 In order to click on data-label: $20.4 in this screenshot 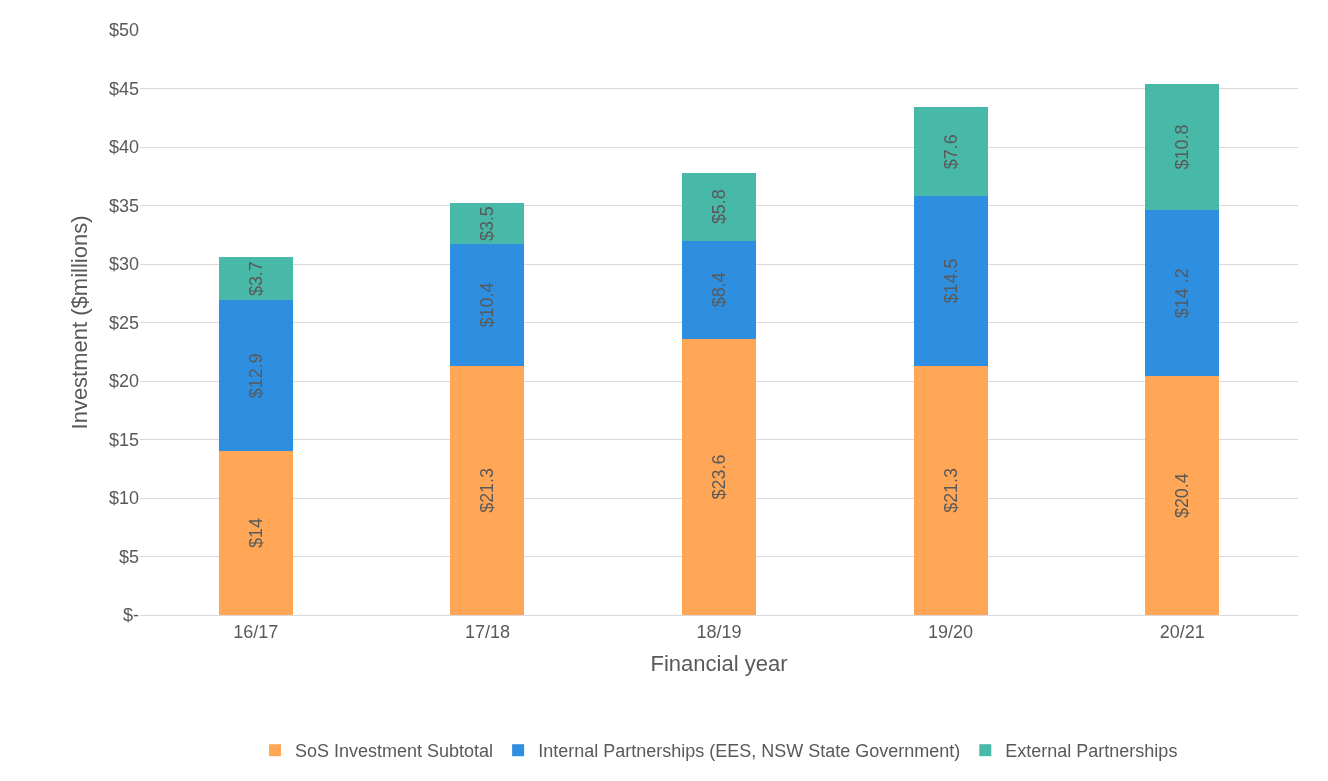, I will do `click(1182, 496)`.